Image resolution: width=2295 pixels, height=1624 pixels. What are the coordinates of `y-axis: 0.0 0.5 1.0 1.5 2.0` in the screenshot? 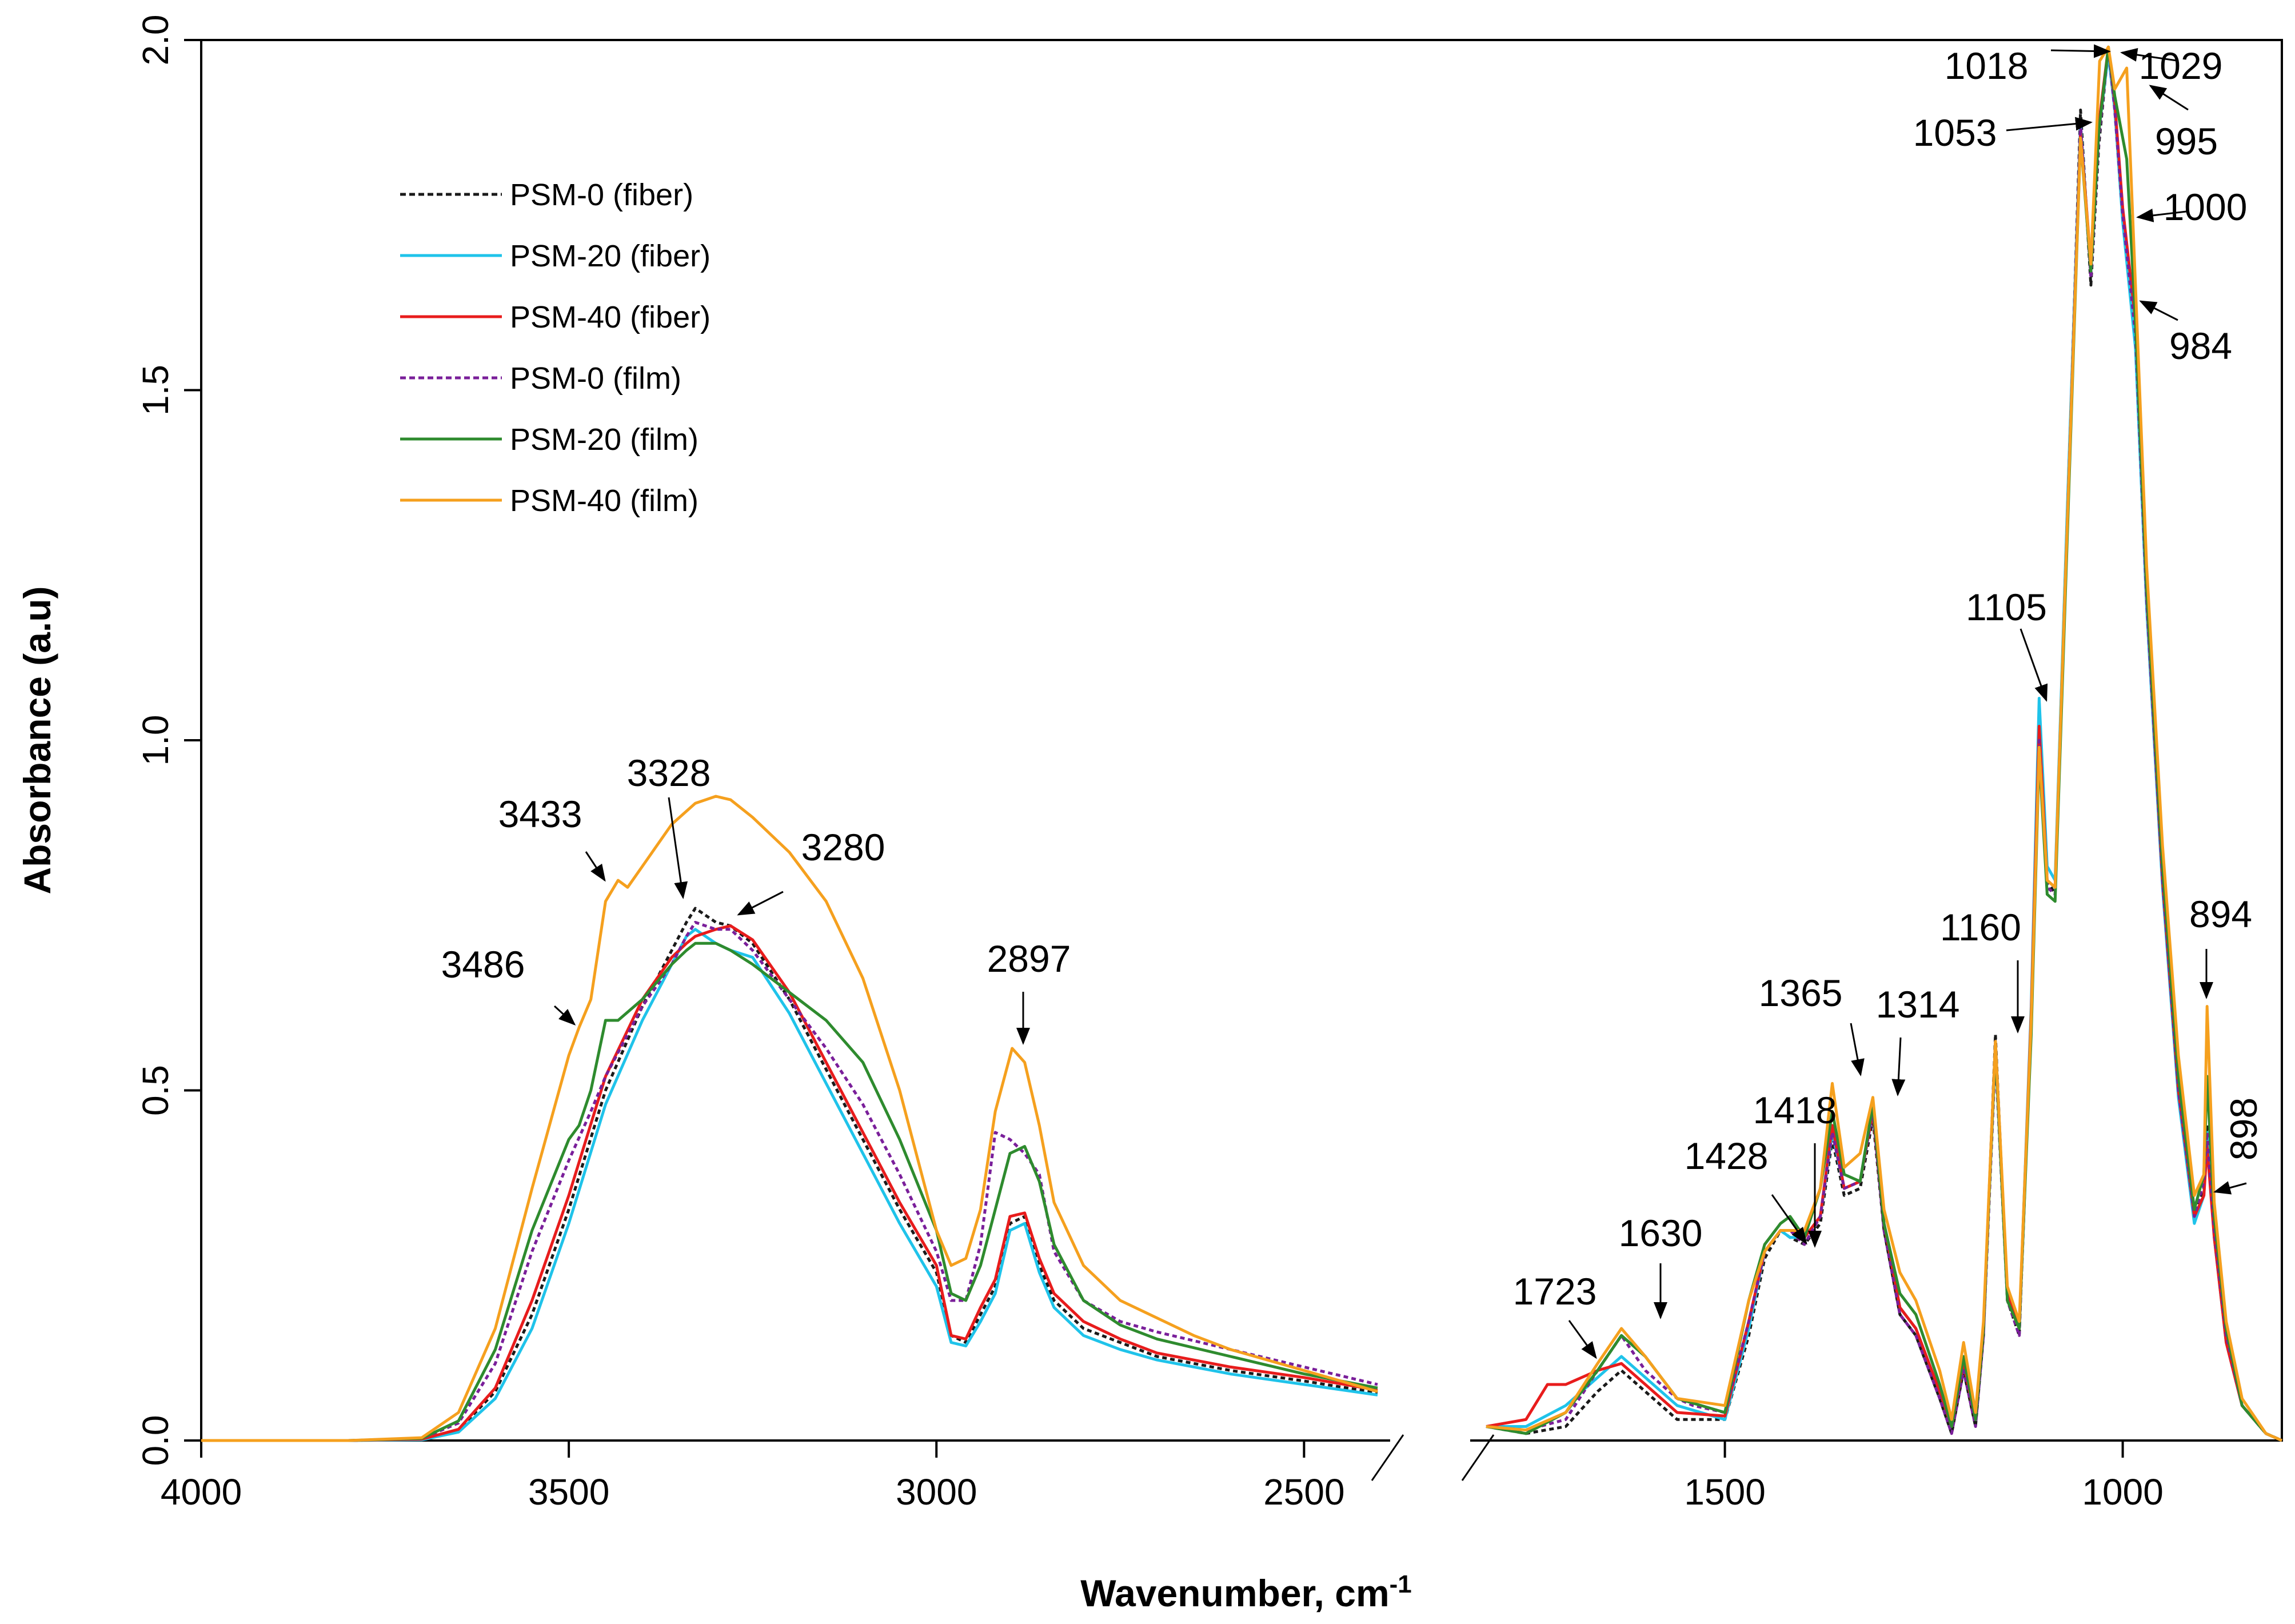 It's located at (168, 740).